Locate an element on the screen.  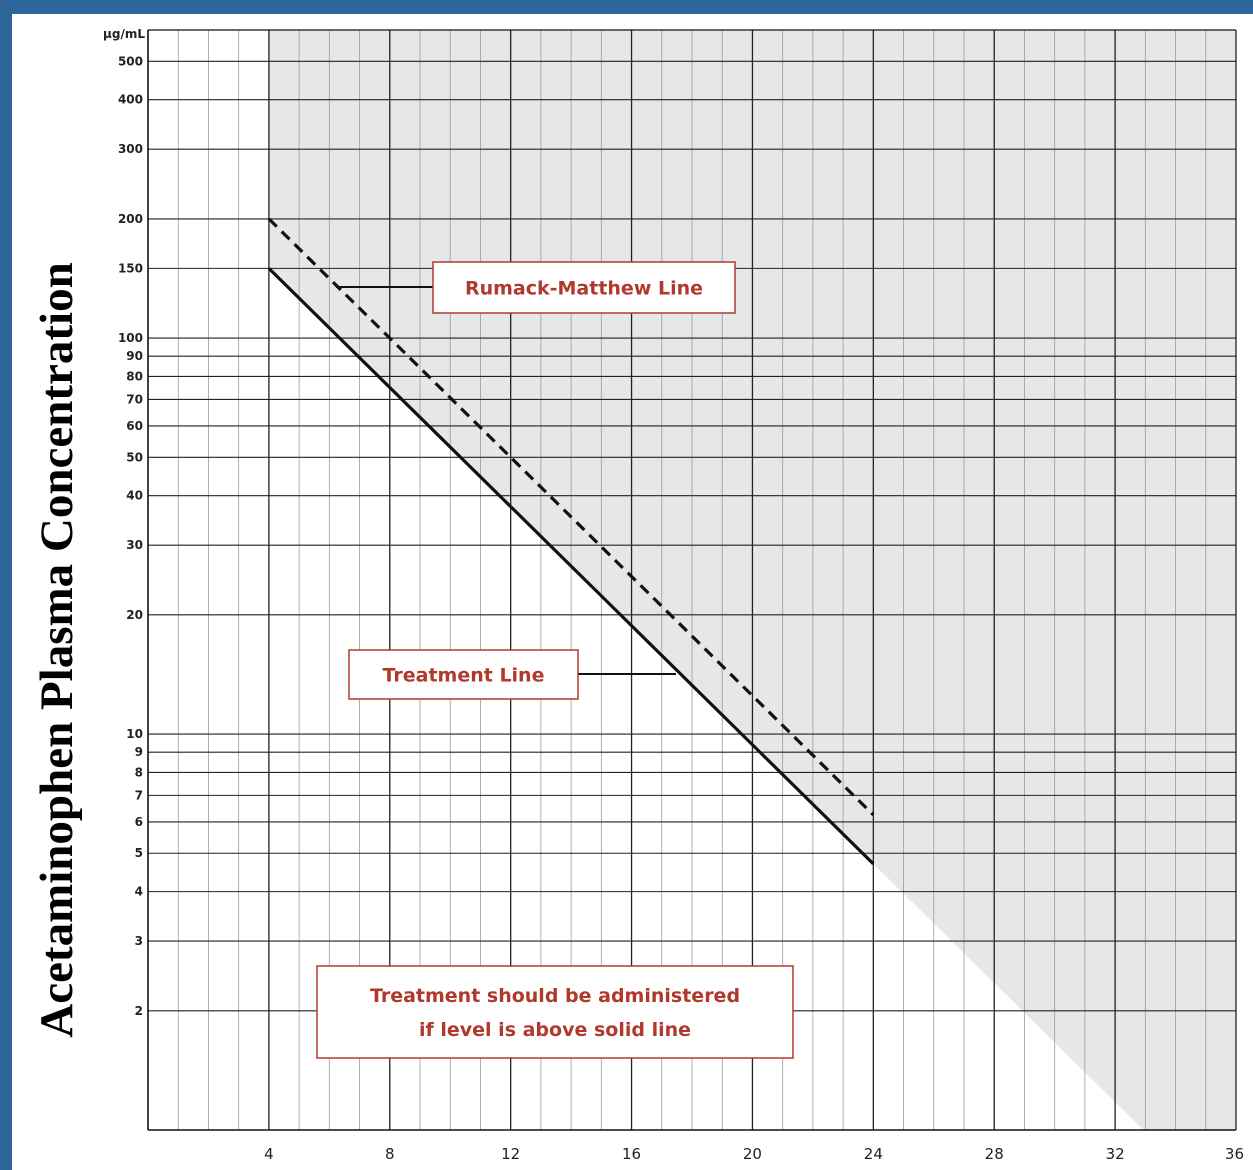
y-tick-label: 500 is located at coordinates (130, 61).